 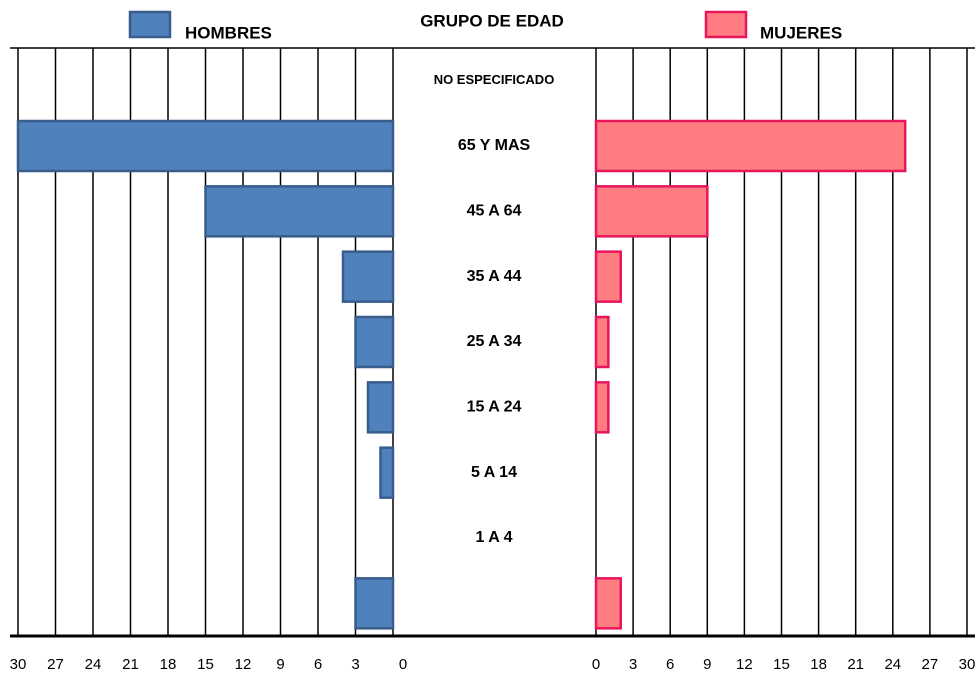 What do you see at coordinates (494, 341) in the screenshot?
I see `category-label: 25 A 34` at bounding box center [494, 341].